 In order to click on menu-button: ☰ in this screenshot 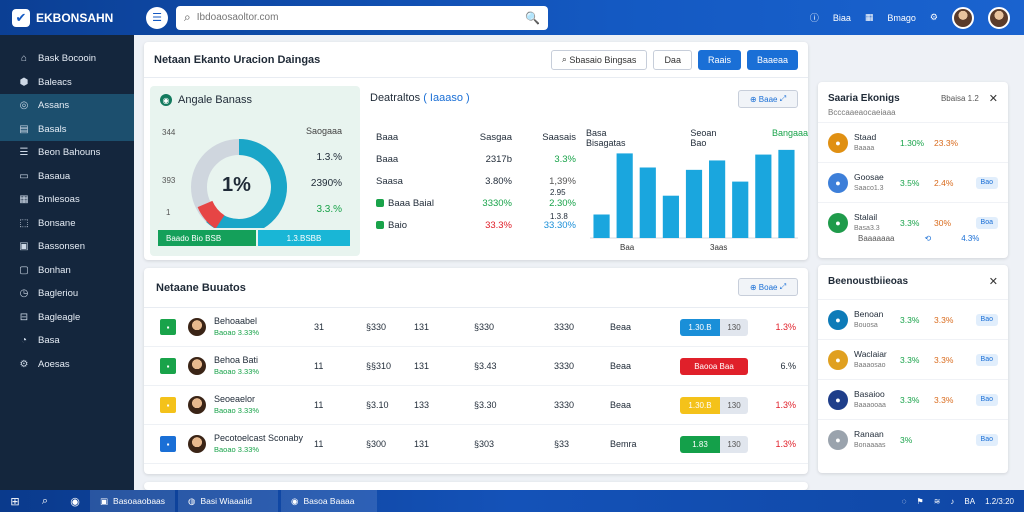, I will do `click(157, 17)`.